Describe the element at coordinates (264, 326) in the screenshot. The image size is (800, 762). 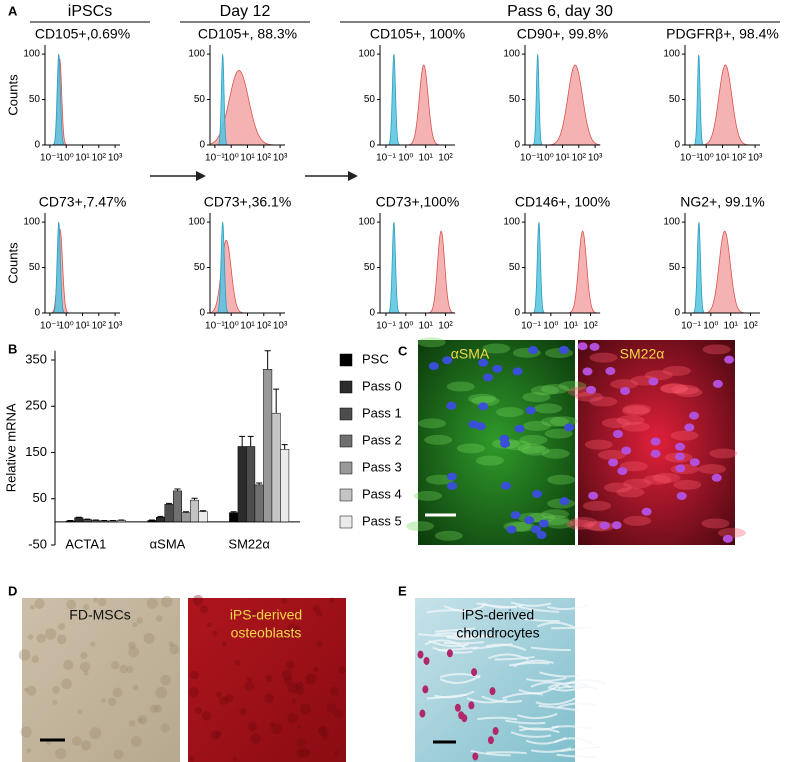
I see `x-tick-label: 10²` at that location.